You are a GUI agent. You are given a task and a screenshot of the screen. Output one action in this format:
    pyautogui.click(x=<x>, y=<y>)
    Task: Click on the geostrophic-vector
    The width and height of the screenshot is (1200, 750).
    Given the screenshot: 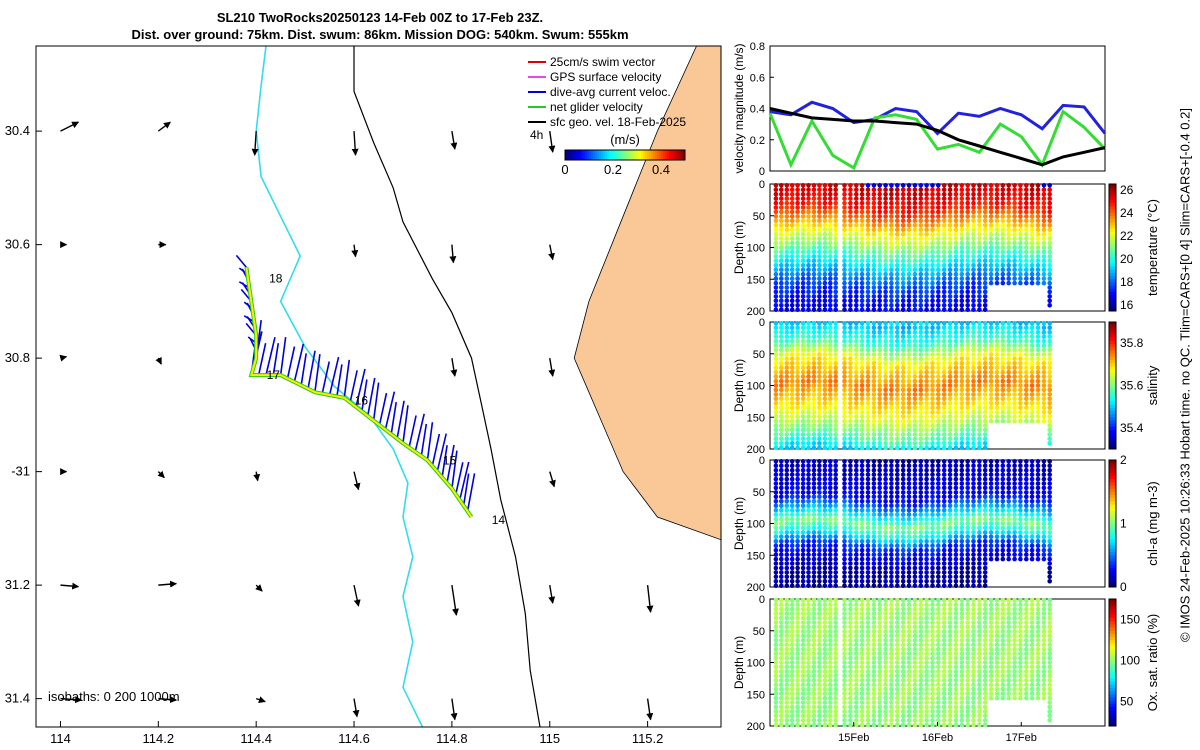 What is the action you would take?
    pyautogui.click(x=257, y=476)
    